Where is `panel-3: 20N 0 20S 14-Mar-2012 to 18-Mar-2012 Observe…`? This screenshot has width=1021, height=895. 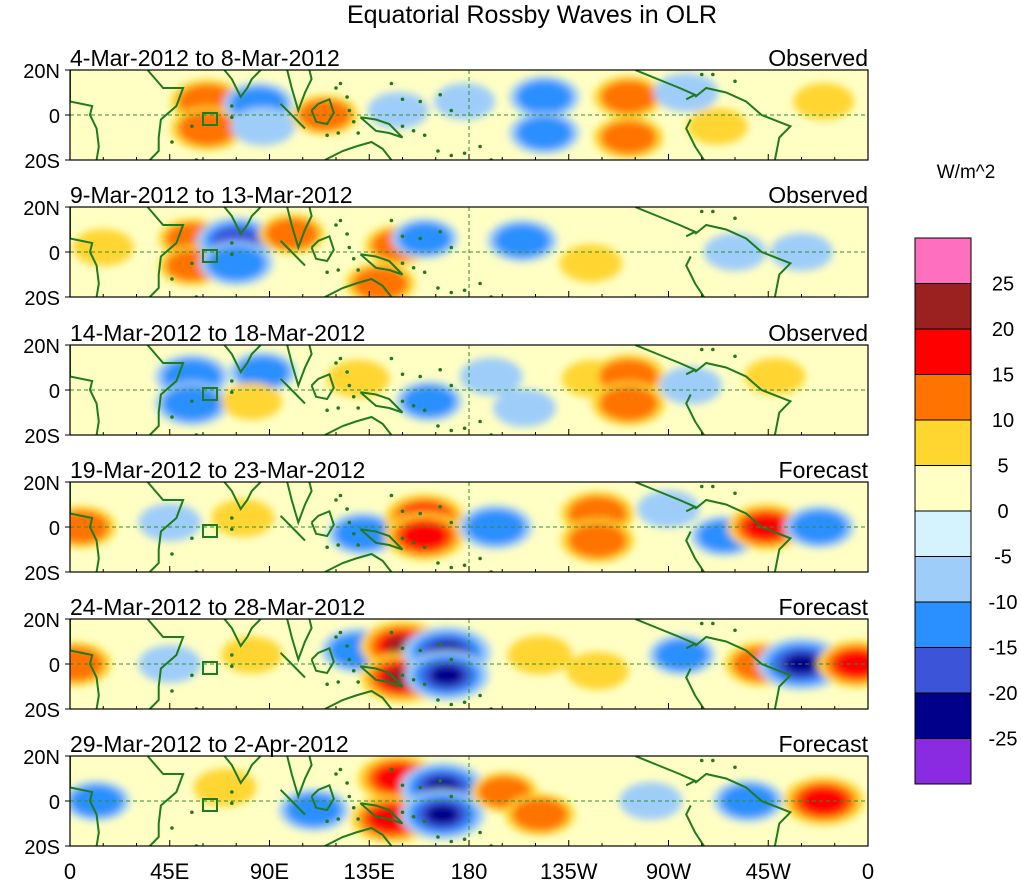
panel-3: 20N 0 20S 14-Mar-2012 to 18-Mar-2012 Observe… is located at coordinates (446, 384).